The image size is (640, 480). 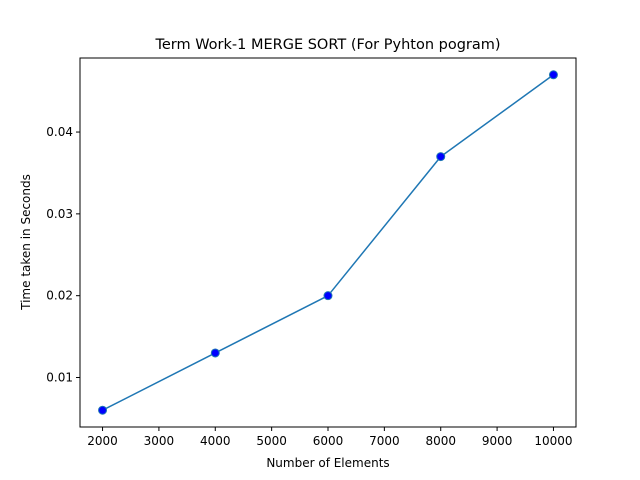 What do you see at coordinates (553, 441) in the screenshot?
I see `x-tick-label: 10000` at bounding box center [553, 441].